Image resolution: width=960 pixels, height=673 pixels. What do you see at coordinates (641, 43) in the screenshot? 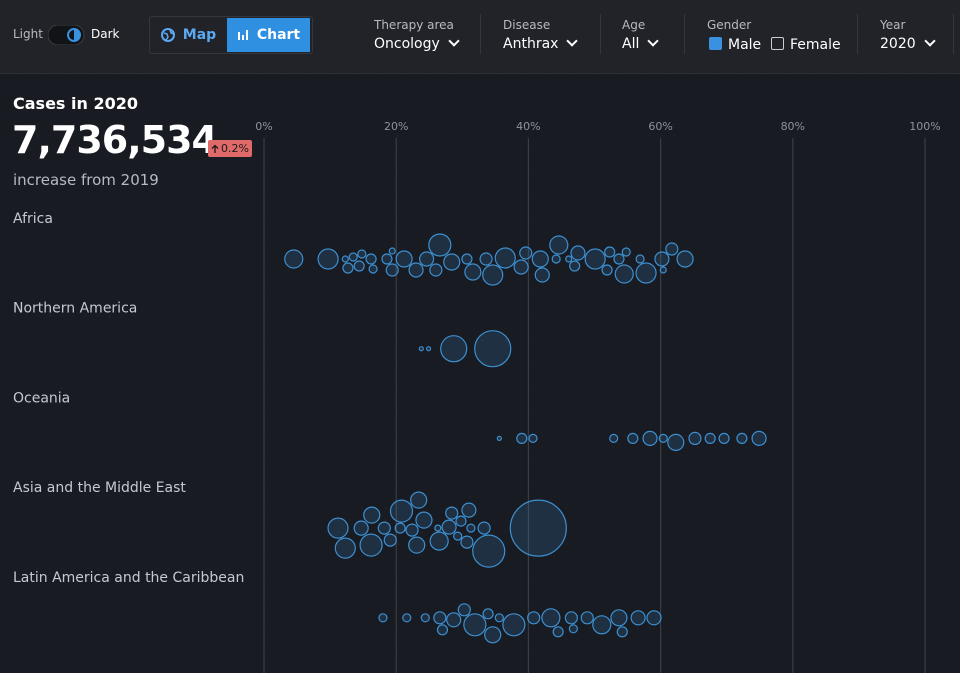
I see `filter-dropdown: All` at bounding box center [641, 43].